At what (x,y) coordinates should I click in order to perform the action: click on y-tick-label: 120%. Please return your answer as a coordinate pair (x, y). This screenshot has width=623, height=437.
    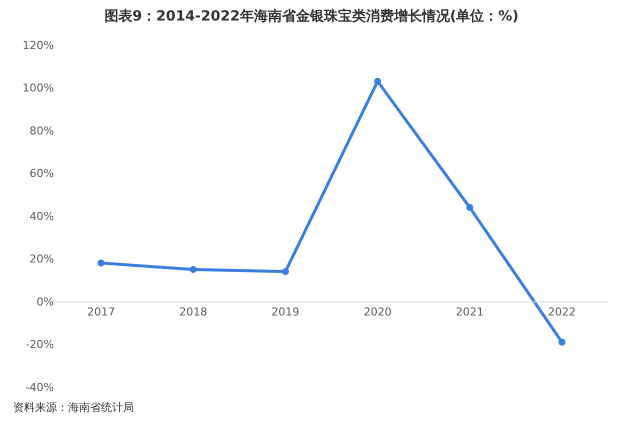
    Looking at the image, I should click on (38, 45).